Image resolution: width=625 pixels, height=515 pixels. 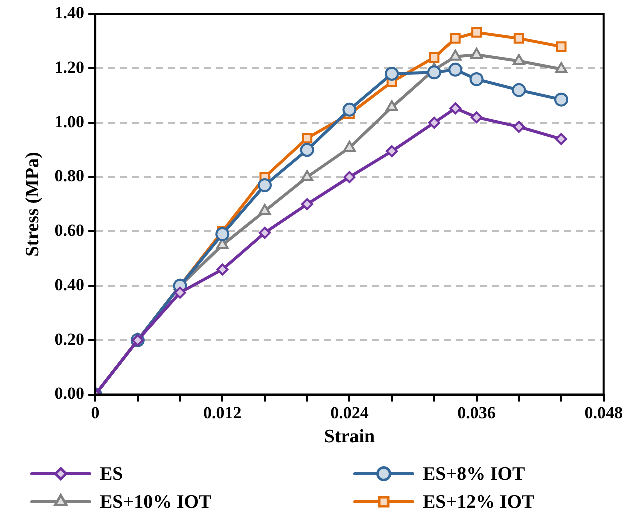 I want to click on y-tick-label: 1.20, so click(x=69, y=67).